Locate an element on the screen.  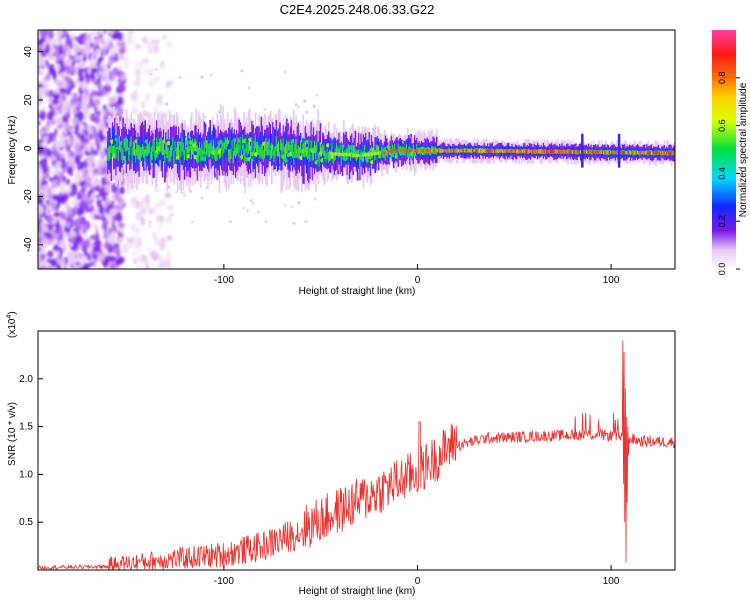
spectrogram-y-ticks: -40 -20 0 20 40 is located at coordinates (33, 149).